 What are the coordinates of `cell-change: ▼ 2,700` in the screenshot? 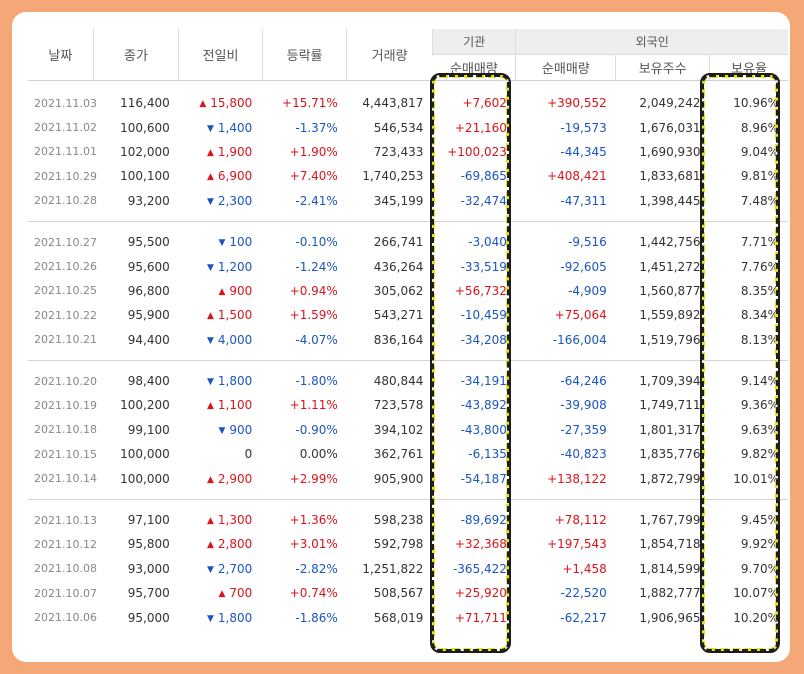 It's located at (221, 569).